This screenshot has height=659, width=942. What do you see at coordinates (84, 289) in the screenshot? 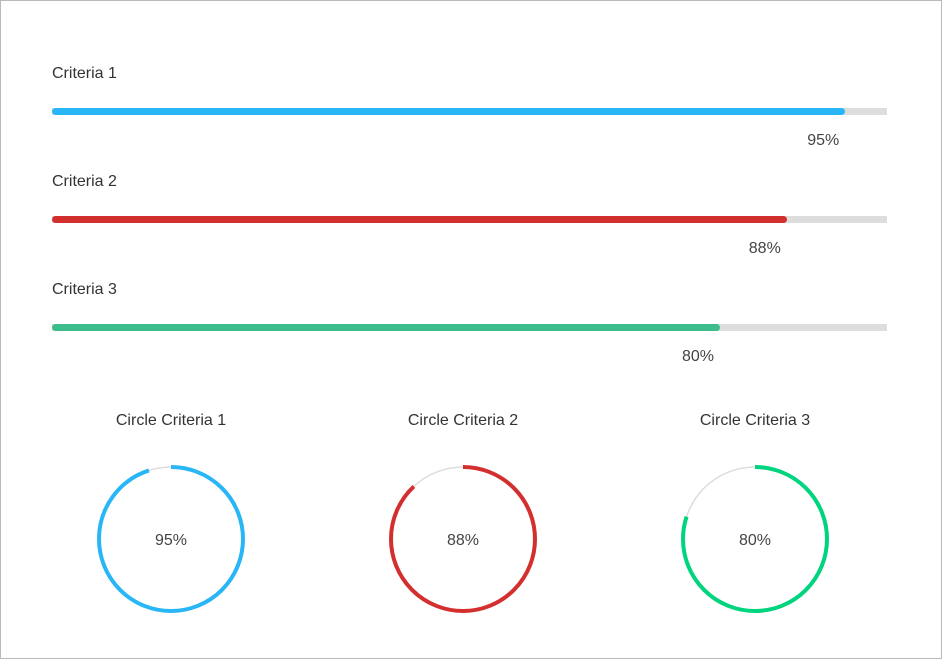
I see `progress-label: Criteria 3` at bounding box center [84, 289].